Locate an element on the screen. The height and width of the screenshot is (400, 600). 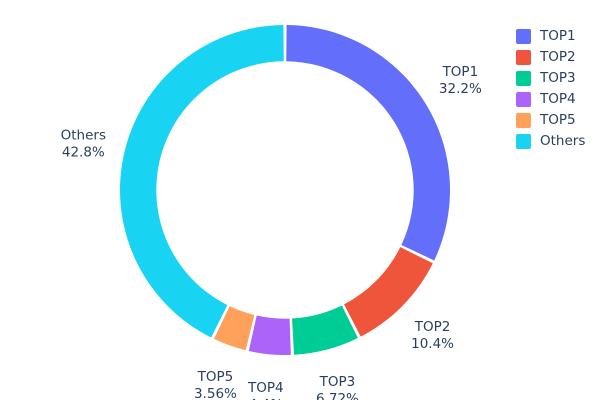
donut-slice-top3 is located at coordinates (325, 330).